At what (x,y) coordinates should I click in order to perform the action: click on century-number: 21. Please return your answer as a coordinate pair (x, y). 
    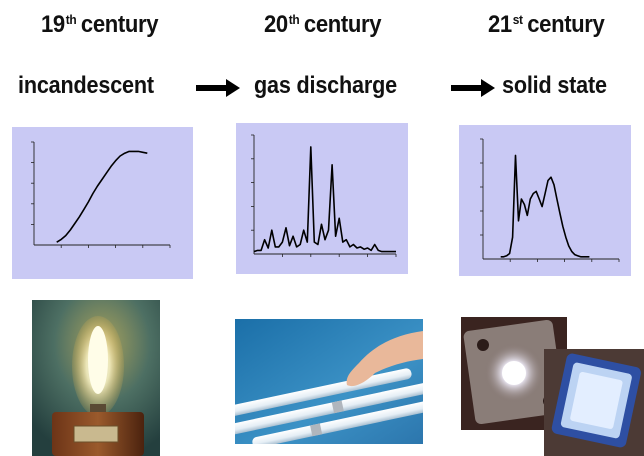
    Looking at the image, I should click on (500, 24).